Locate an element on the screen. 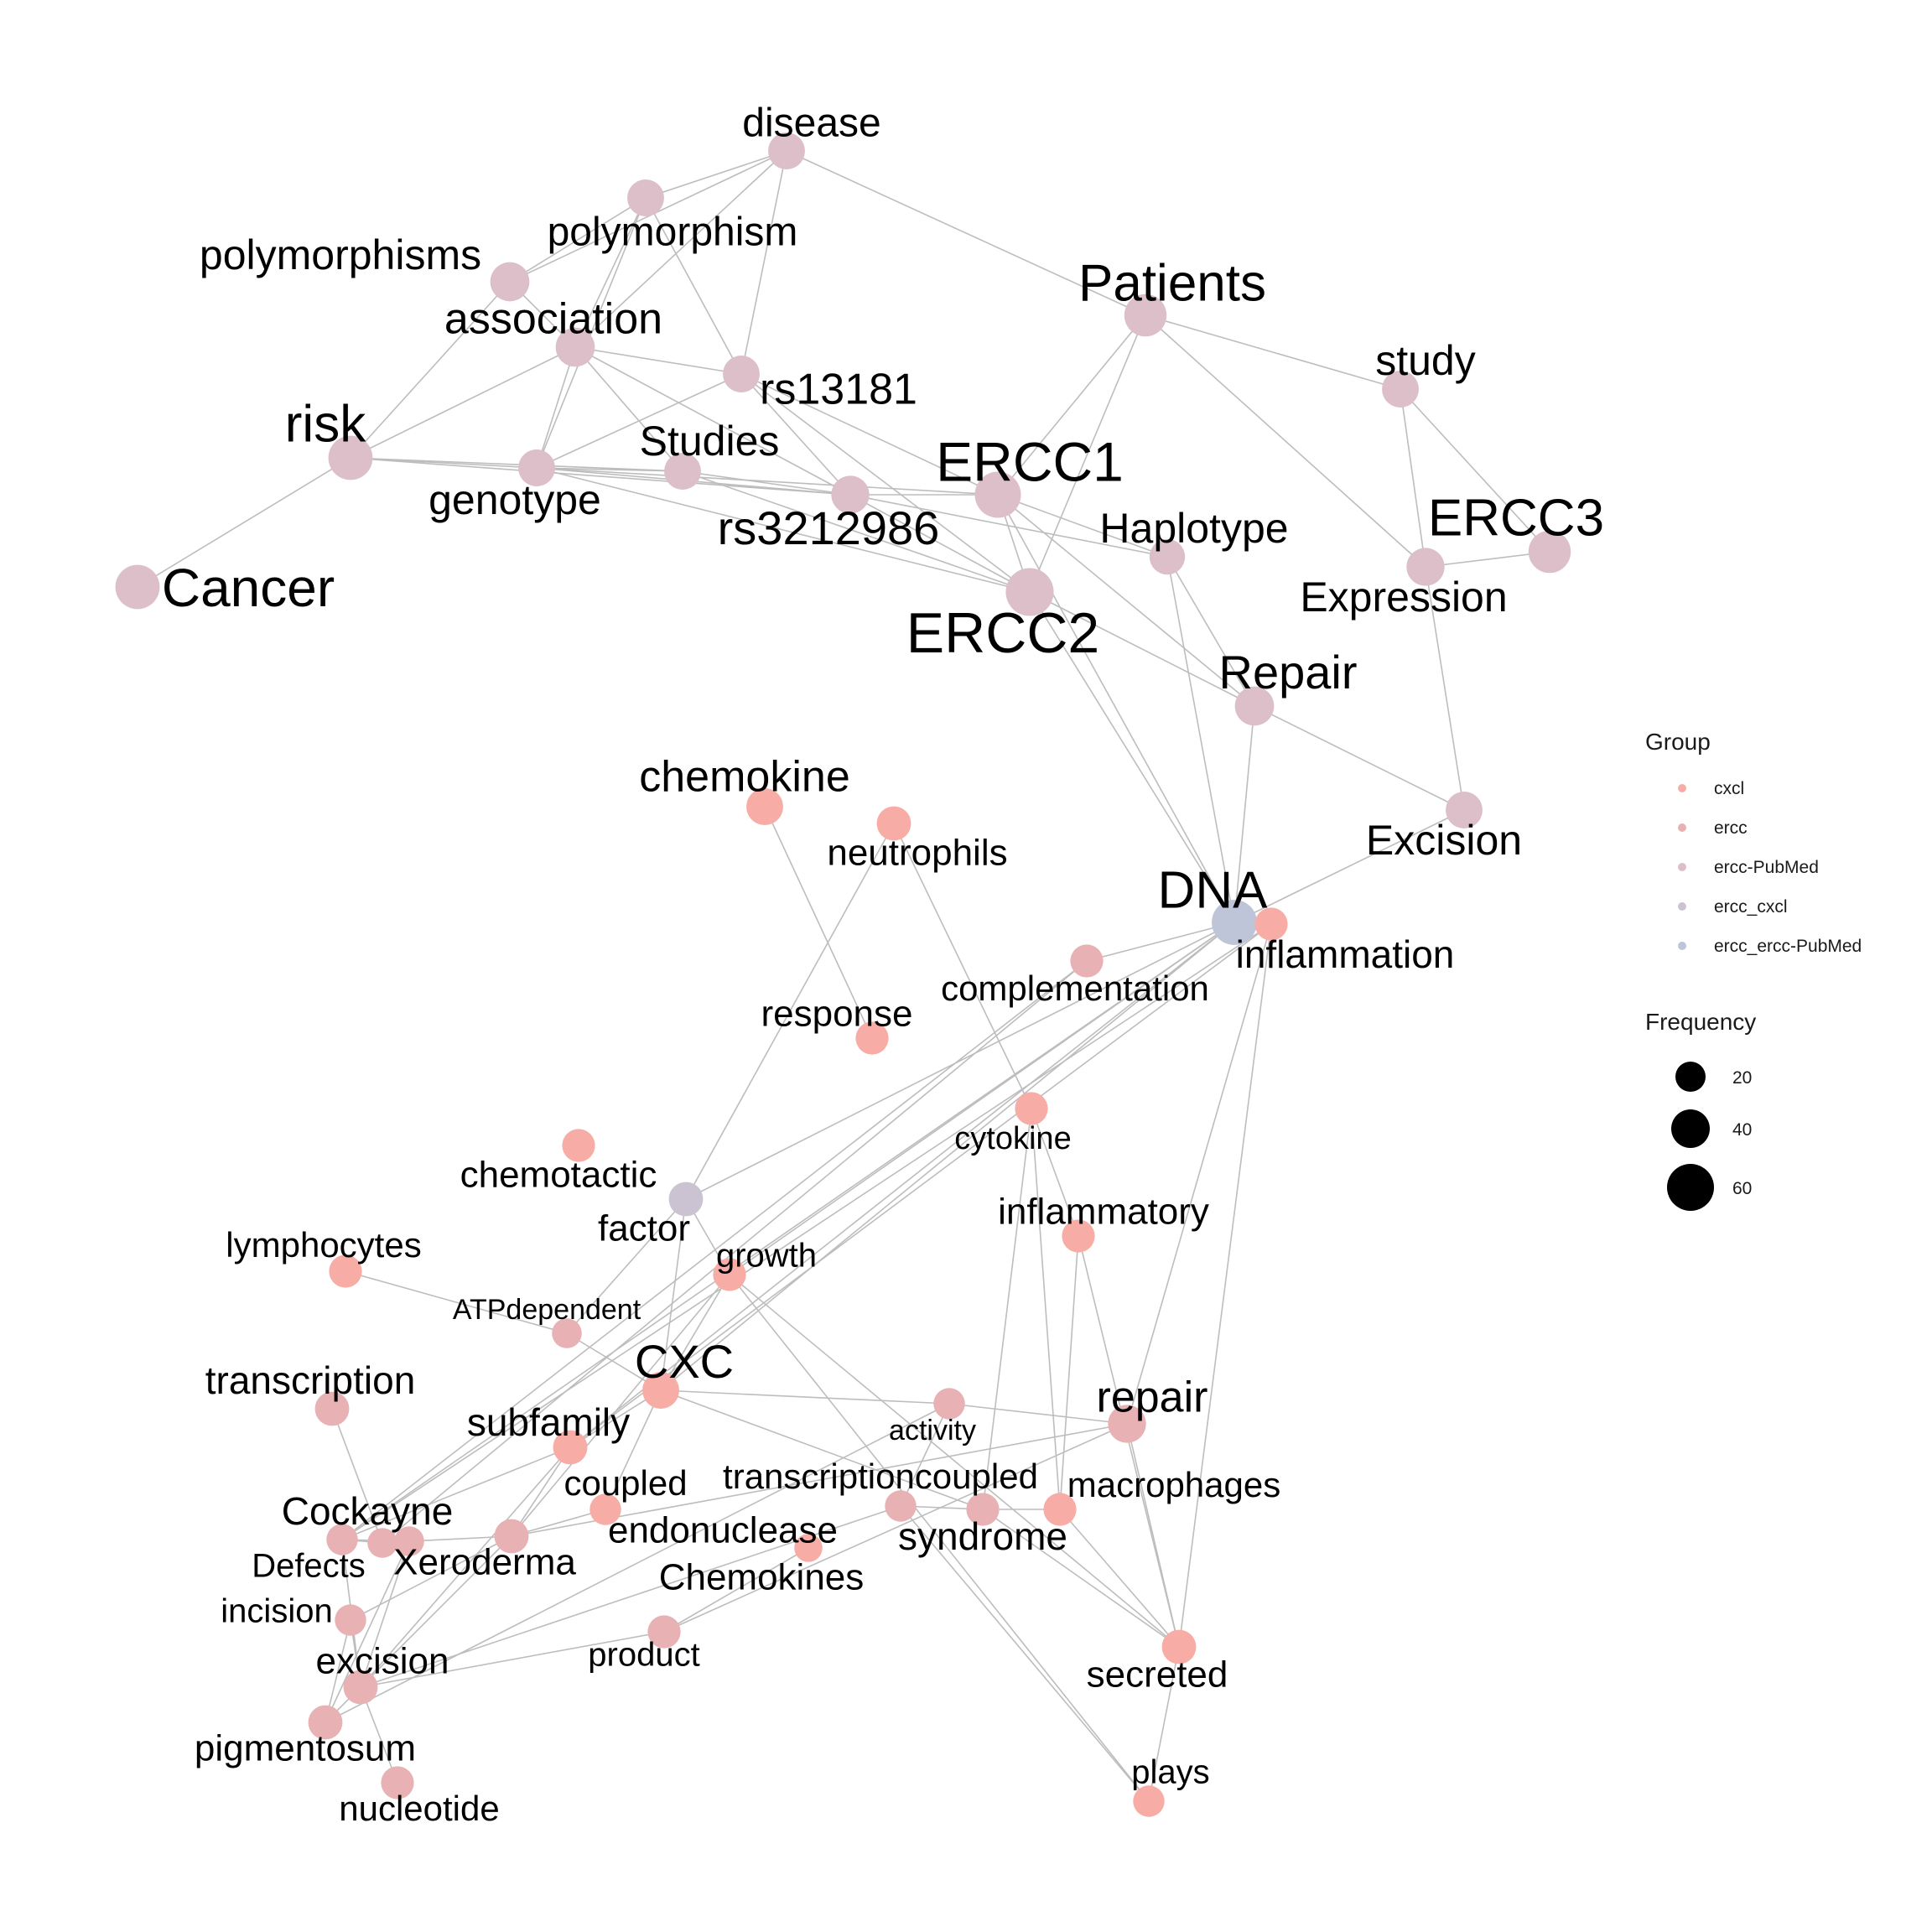 The width and height of the screenshot is (1932, 1932). node-plays is located at coordinates (1149, 1801).